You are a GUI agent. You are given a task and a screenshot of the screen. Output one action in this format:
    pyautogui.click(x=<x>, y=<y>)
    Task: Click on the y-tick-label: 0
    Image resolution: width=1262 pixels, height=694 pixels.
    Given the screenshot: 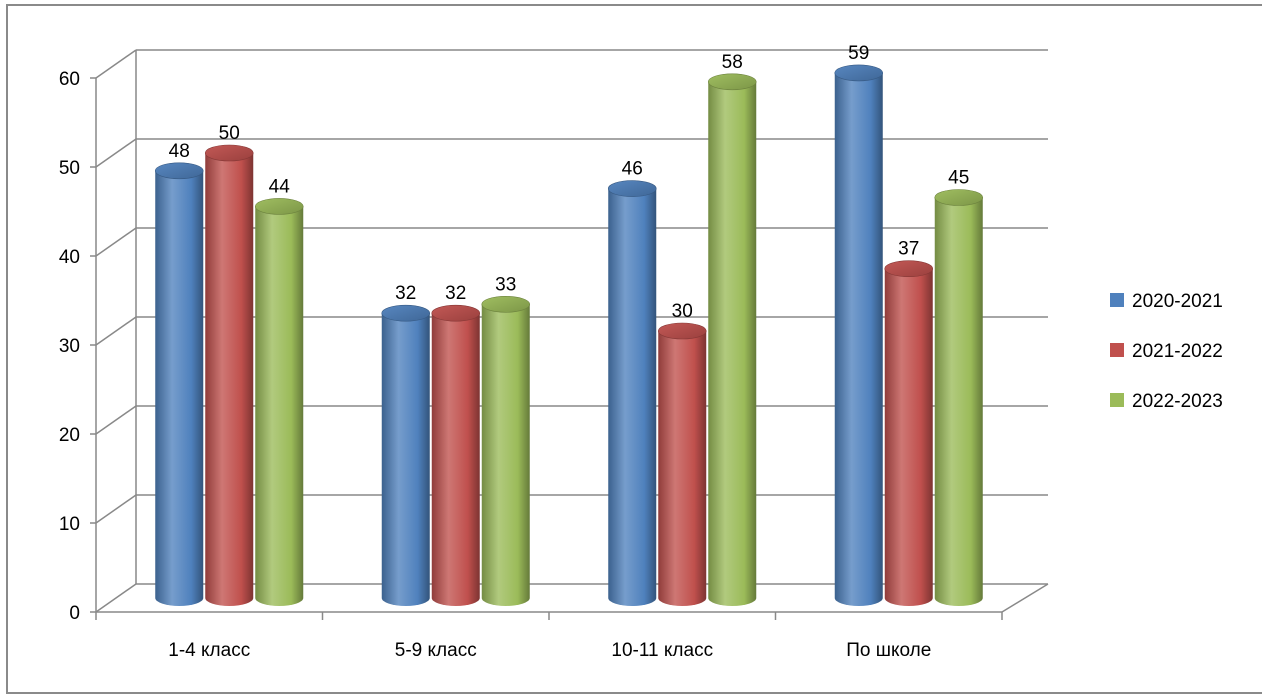 What is the action you would take?
    pyautogui.click(x=74, y=613)
    